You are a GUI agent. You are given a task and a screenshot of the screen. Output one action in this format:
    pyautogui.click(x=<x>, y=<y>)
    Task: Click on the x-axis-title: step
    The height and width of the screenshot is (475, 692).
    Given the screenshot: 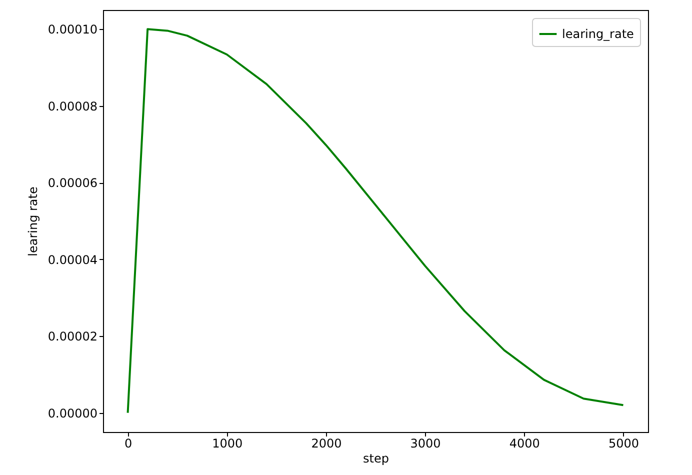 What is the action you would take?
    pyautogui.click(x=376, y=459)
    